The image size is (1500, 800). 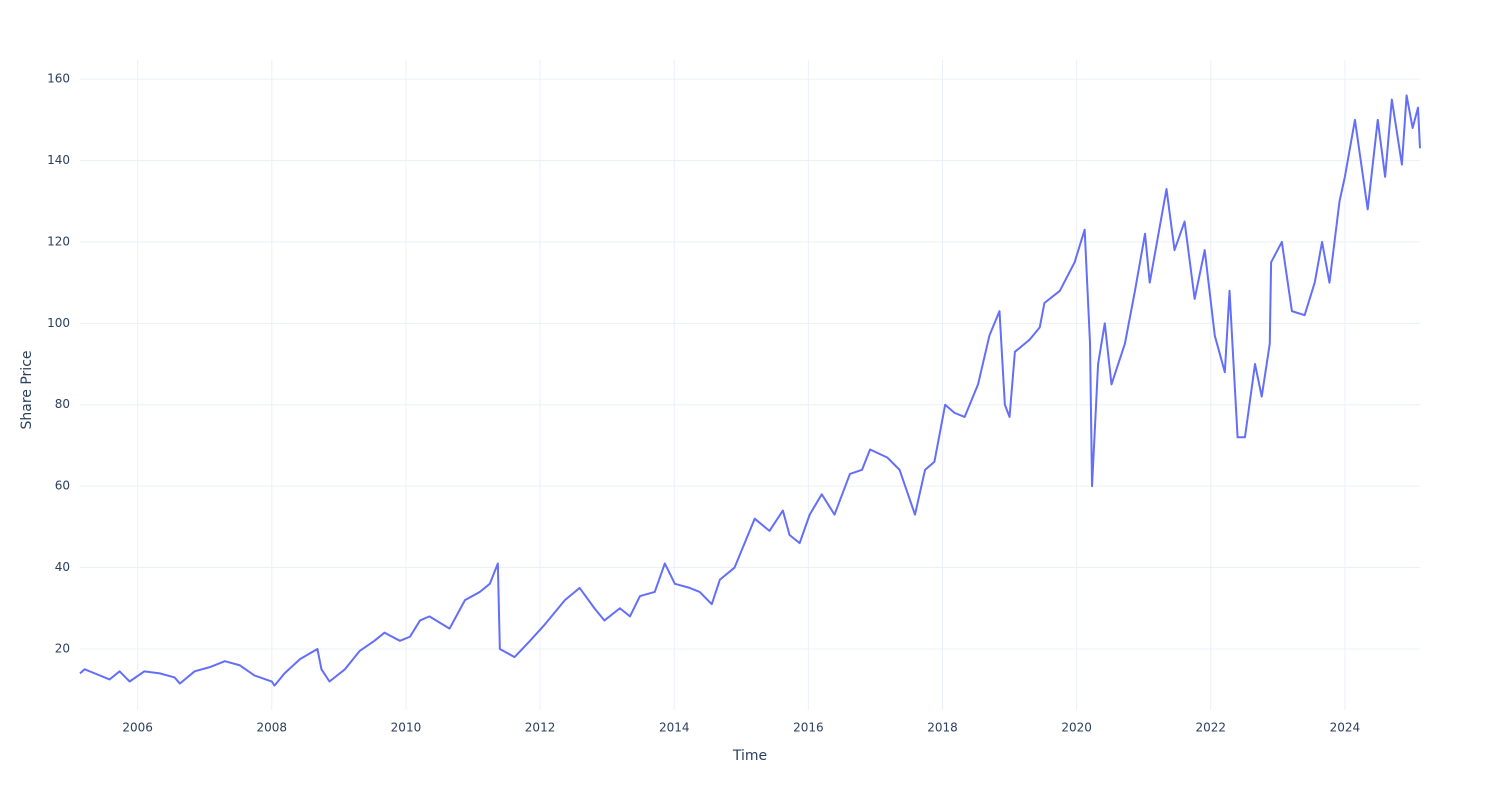 What do you see at coordinates (58, 79) in the screenshot?
I see `y-tick-label: 160` at bounding box center [58, 79].